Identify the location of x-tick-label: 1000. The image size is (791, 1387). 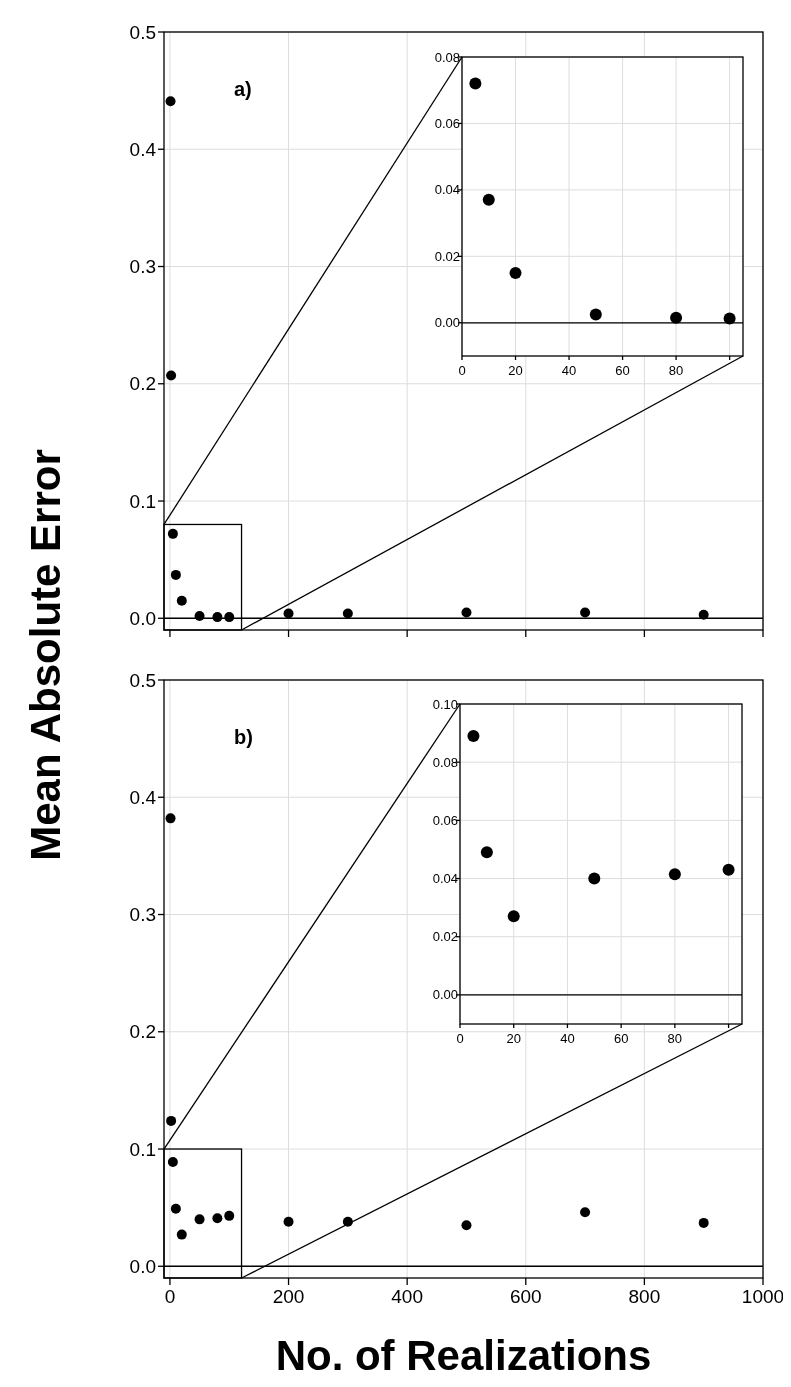
(763, 1296).